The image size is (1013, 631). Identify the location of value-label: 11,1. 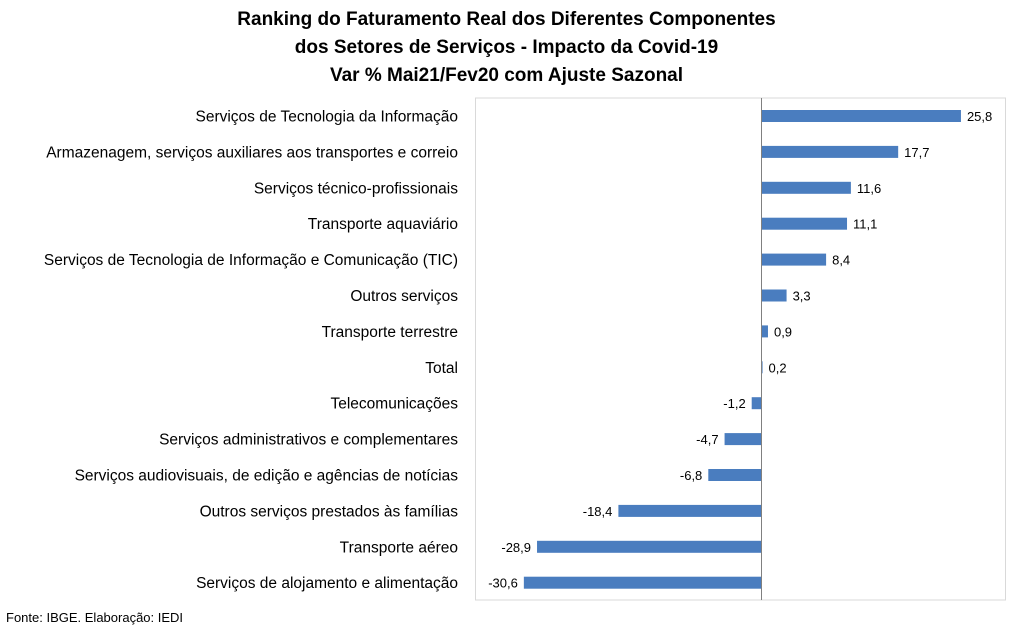
(865, 224).